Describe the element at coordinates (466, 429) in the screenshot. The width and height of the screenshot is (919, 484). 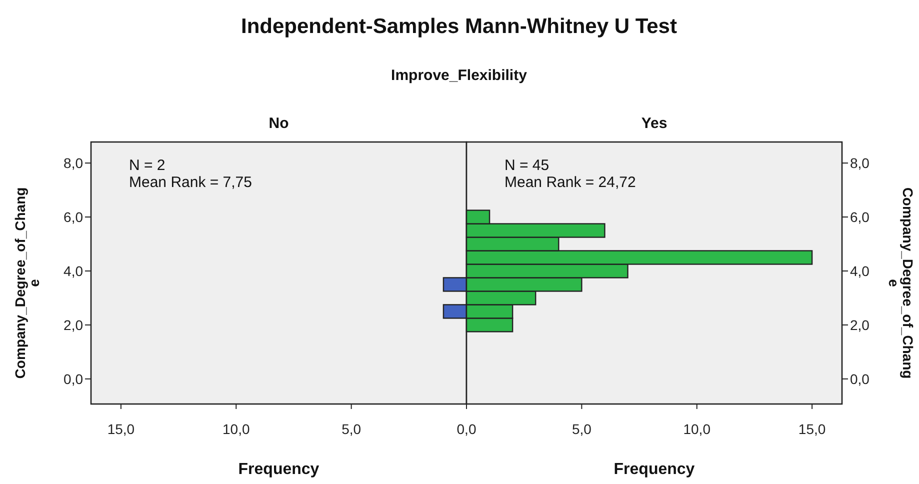
I see `x-tick-label: 0,0` at that location.